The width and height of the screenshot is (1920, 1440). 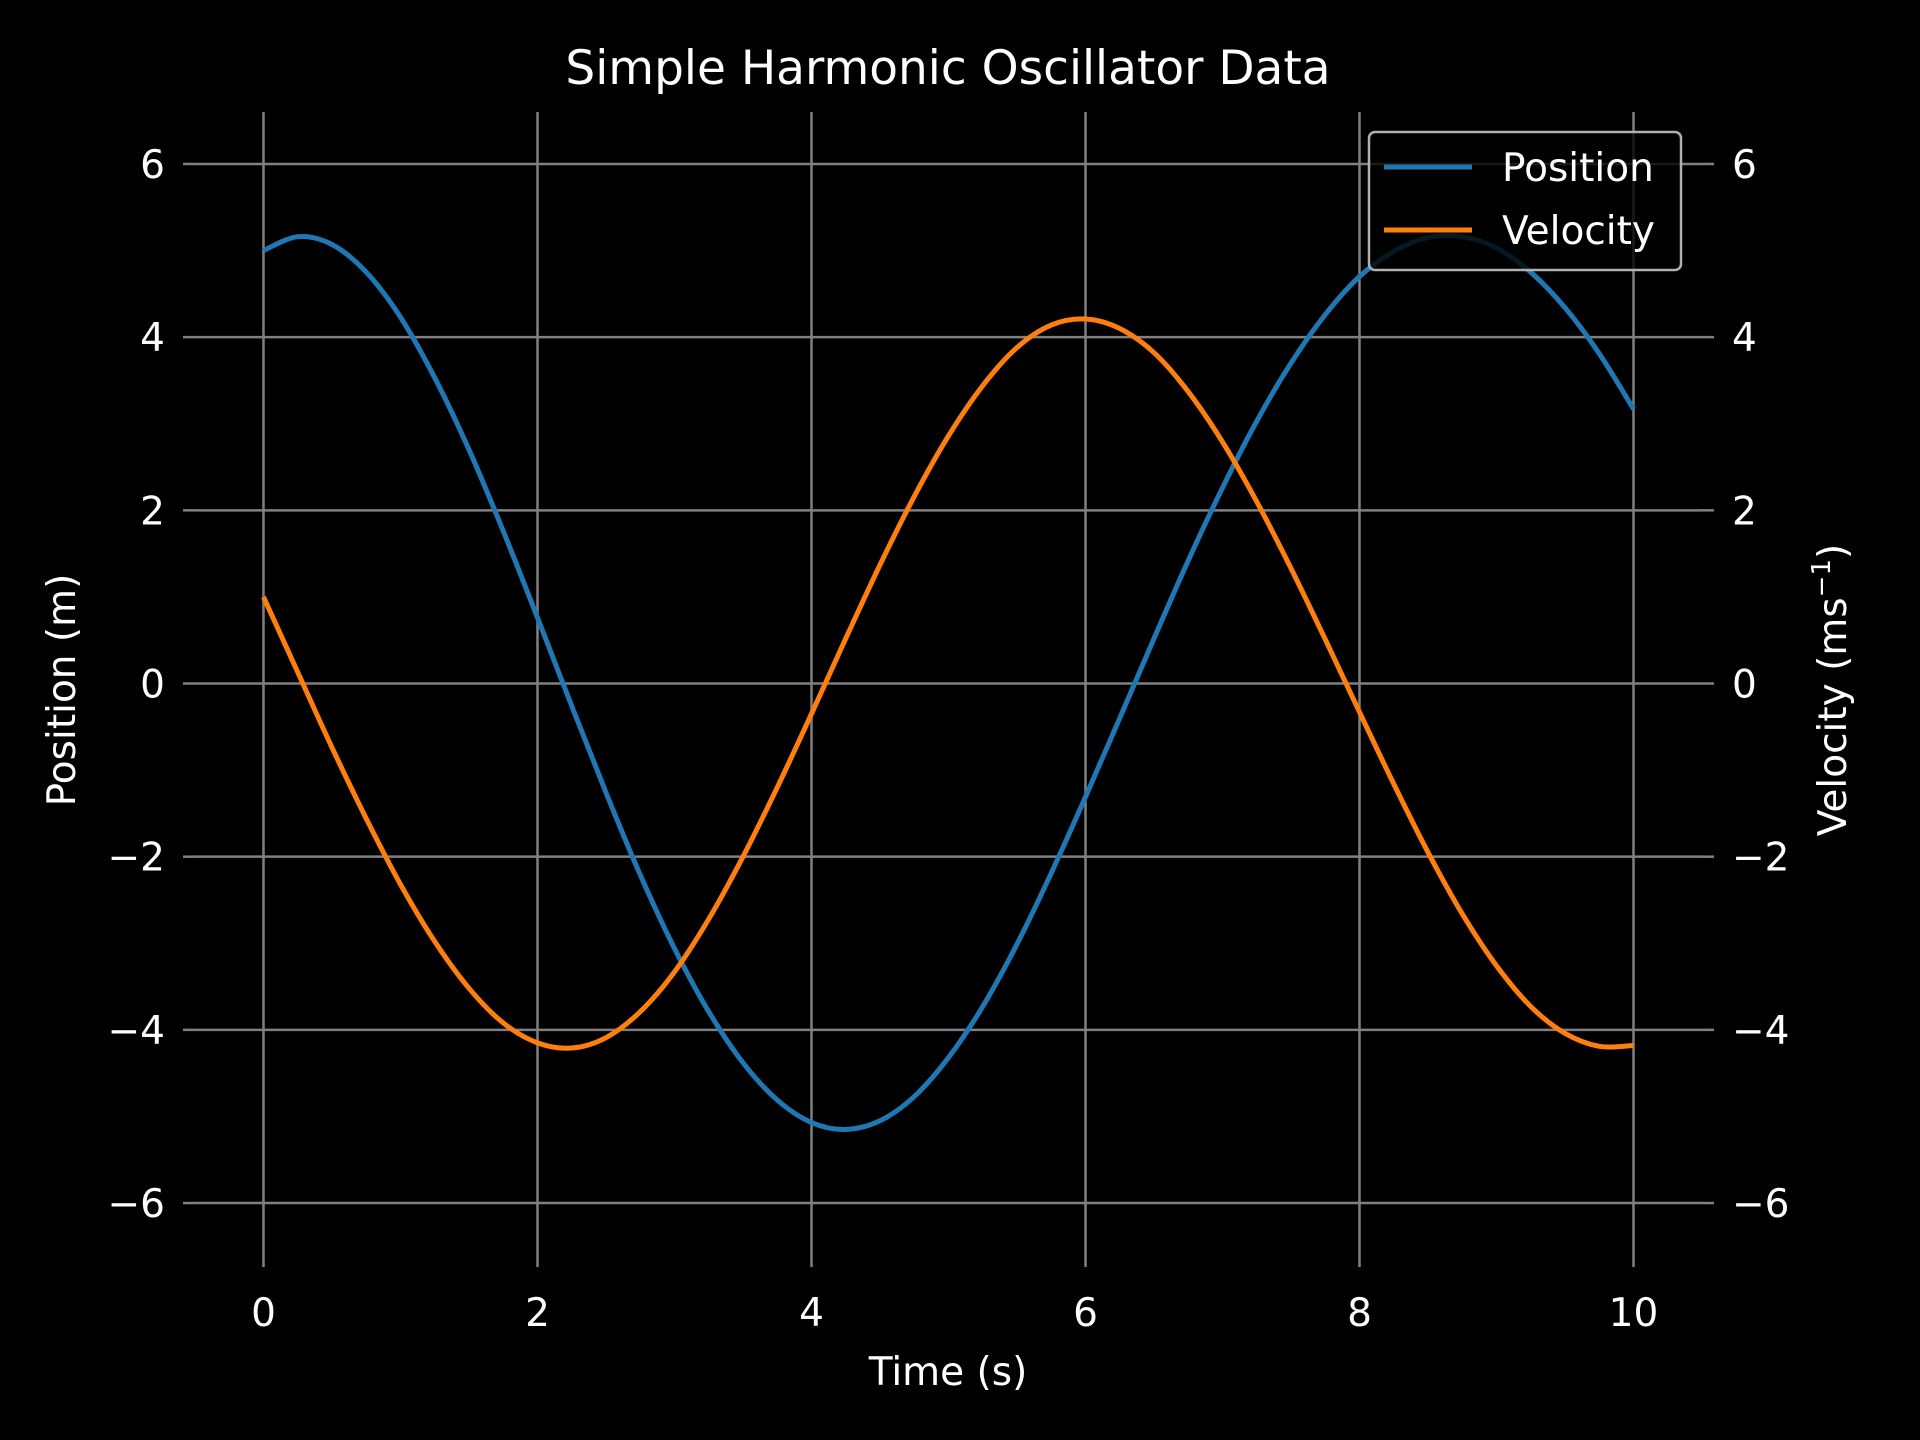 I want to click on y-tick-label-right: 4, so click(x=1744, y=338).